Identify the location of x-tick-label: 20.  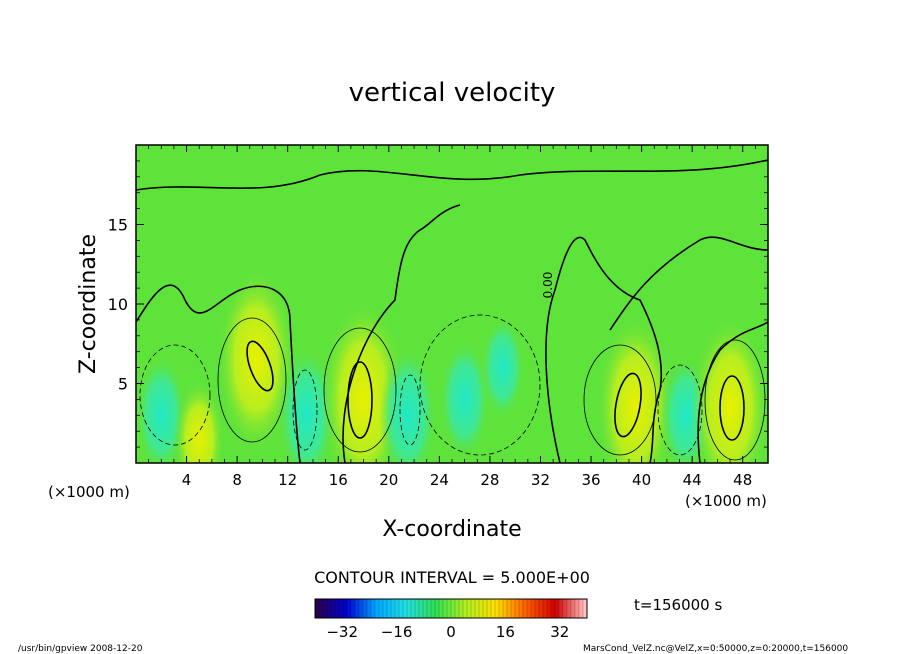
(388, 480).